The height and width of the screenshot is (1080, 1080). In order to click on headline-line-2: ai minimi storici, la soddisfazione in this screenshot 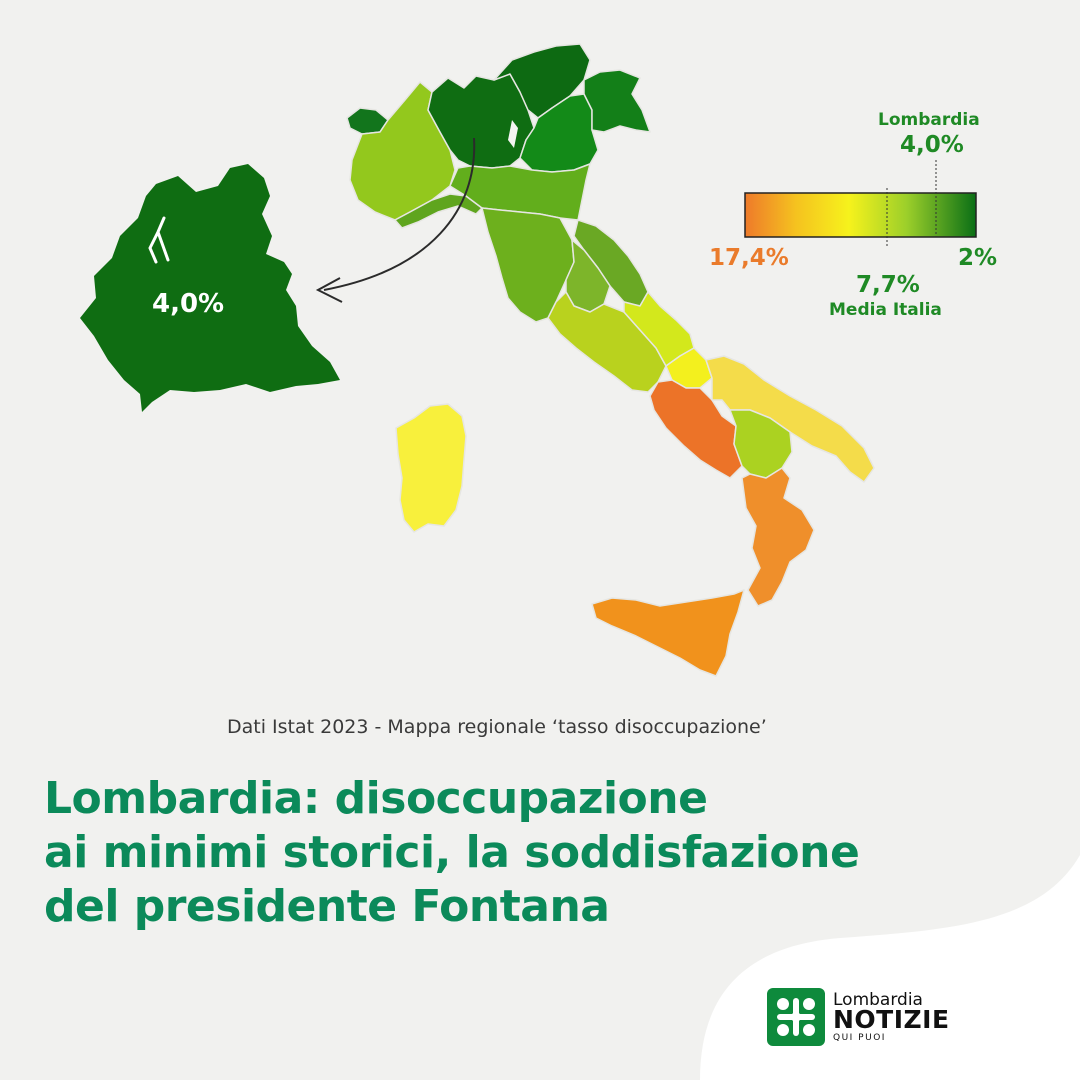, I will do `click(452, 852)`.